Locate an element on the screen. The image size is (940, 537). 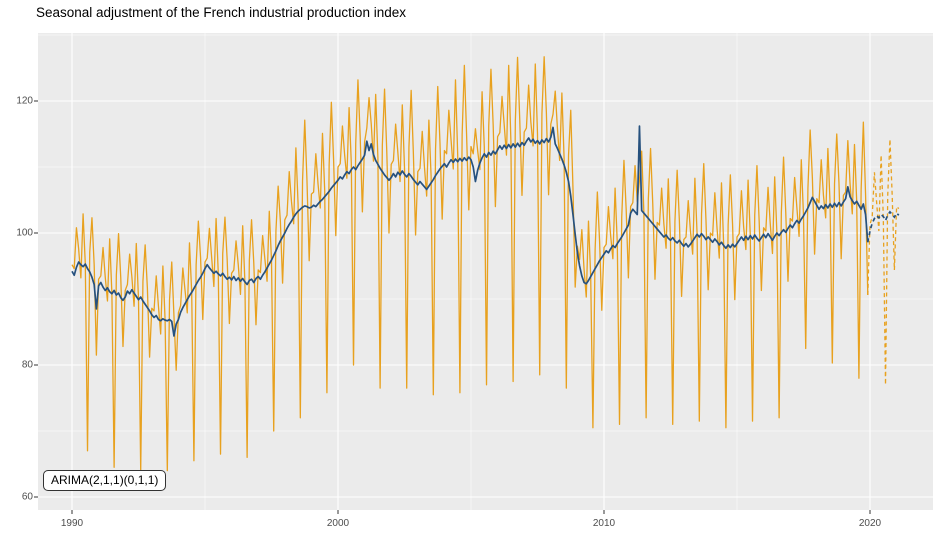
y-tick-label: 80 is located at coordinates (27, 365).